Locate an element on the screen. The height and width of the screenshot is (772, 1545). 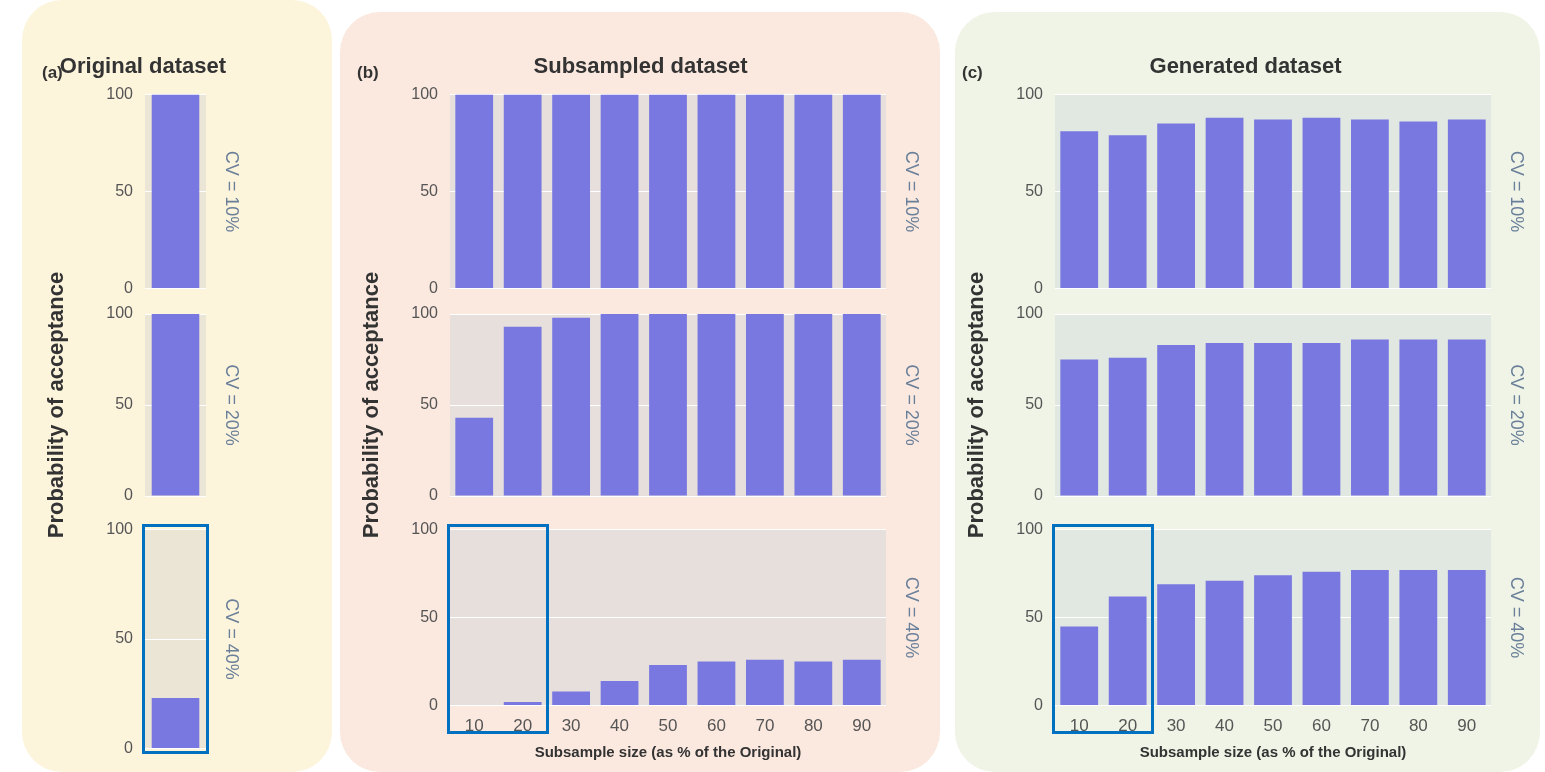
chart-title: Subsampled dataset is located at coordinates (641, 66).